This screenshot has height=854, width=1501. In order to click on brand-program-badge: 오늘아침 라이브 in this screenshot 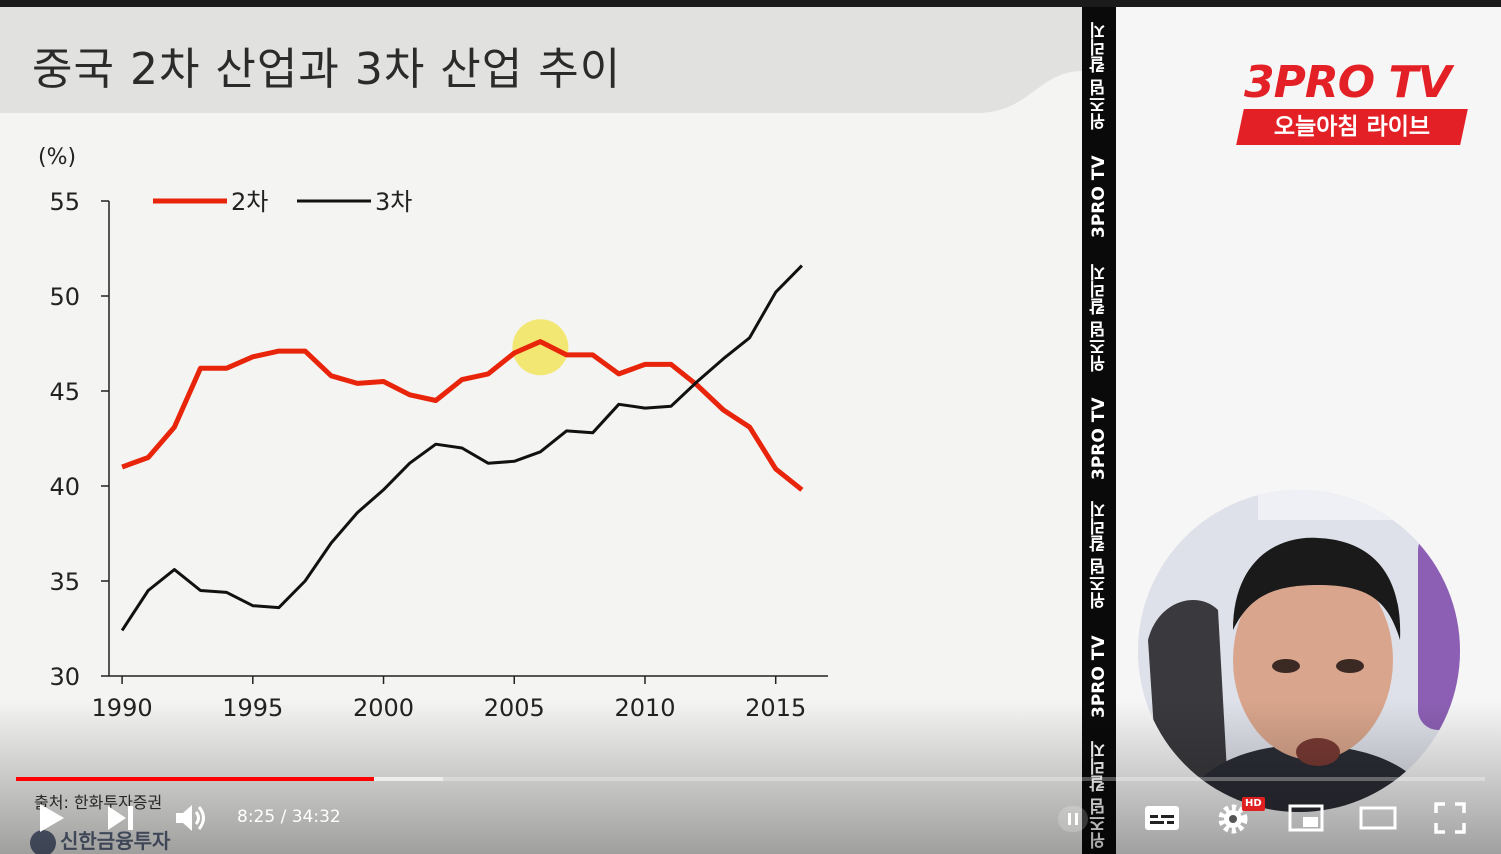, I will do `click(1352, 127)`.